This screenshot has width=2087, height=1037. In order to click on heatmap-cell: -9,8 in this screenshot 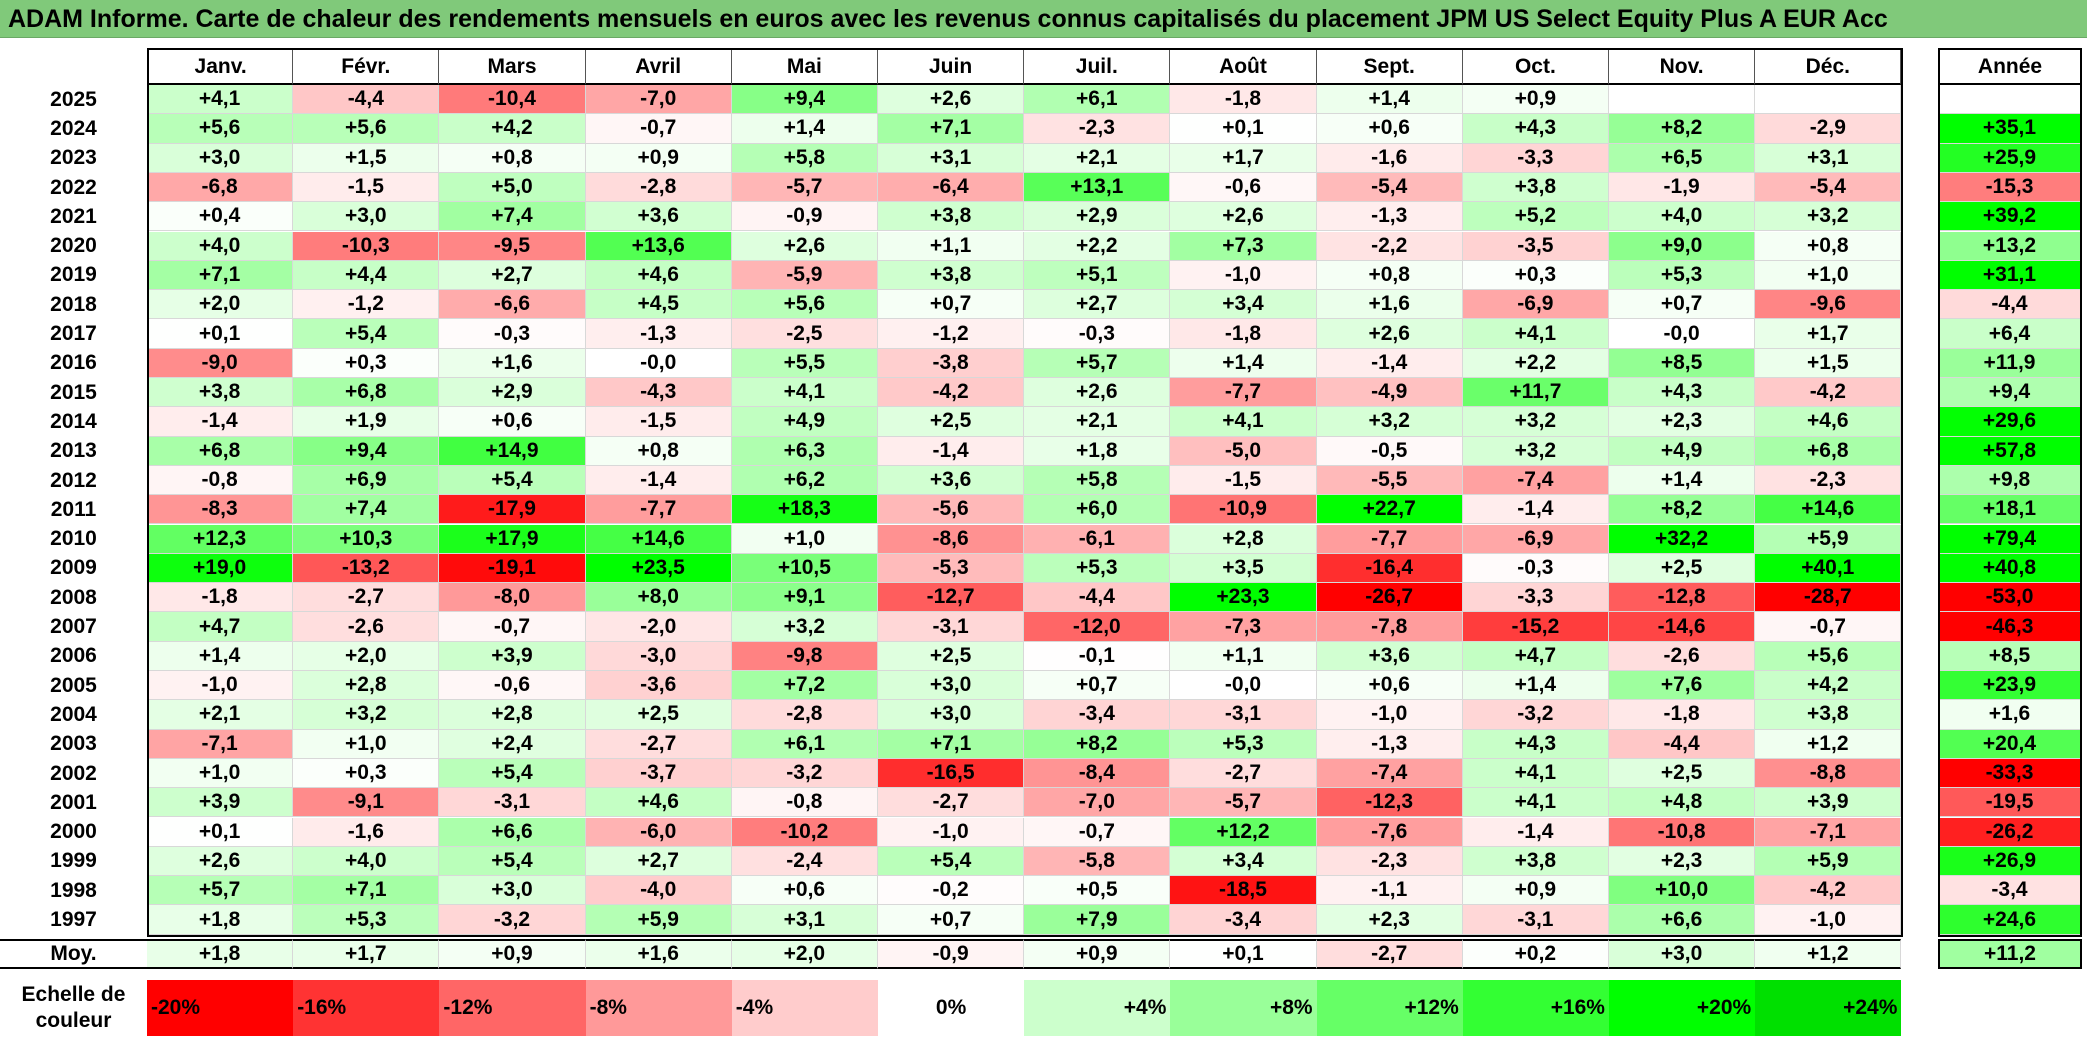, I will do `click(804, 656)`.